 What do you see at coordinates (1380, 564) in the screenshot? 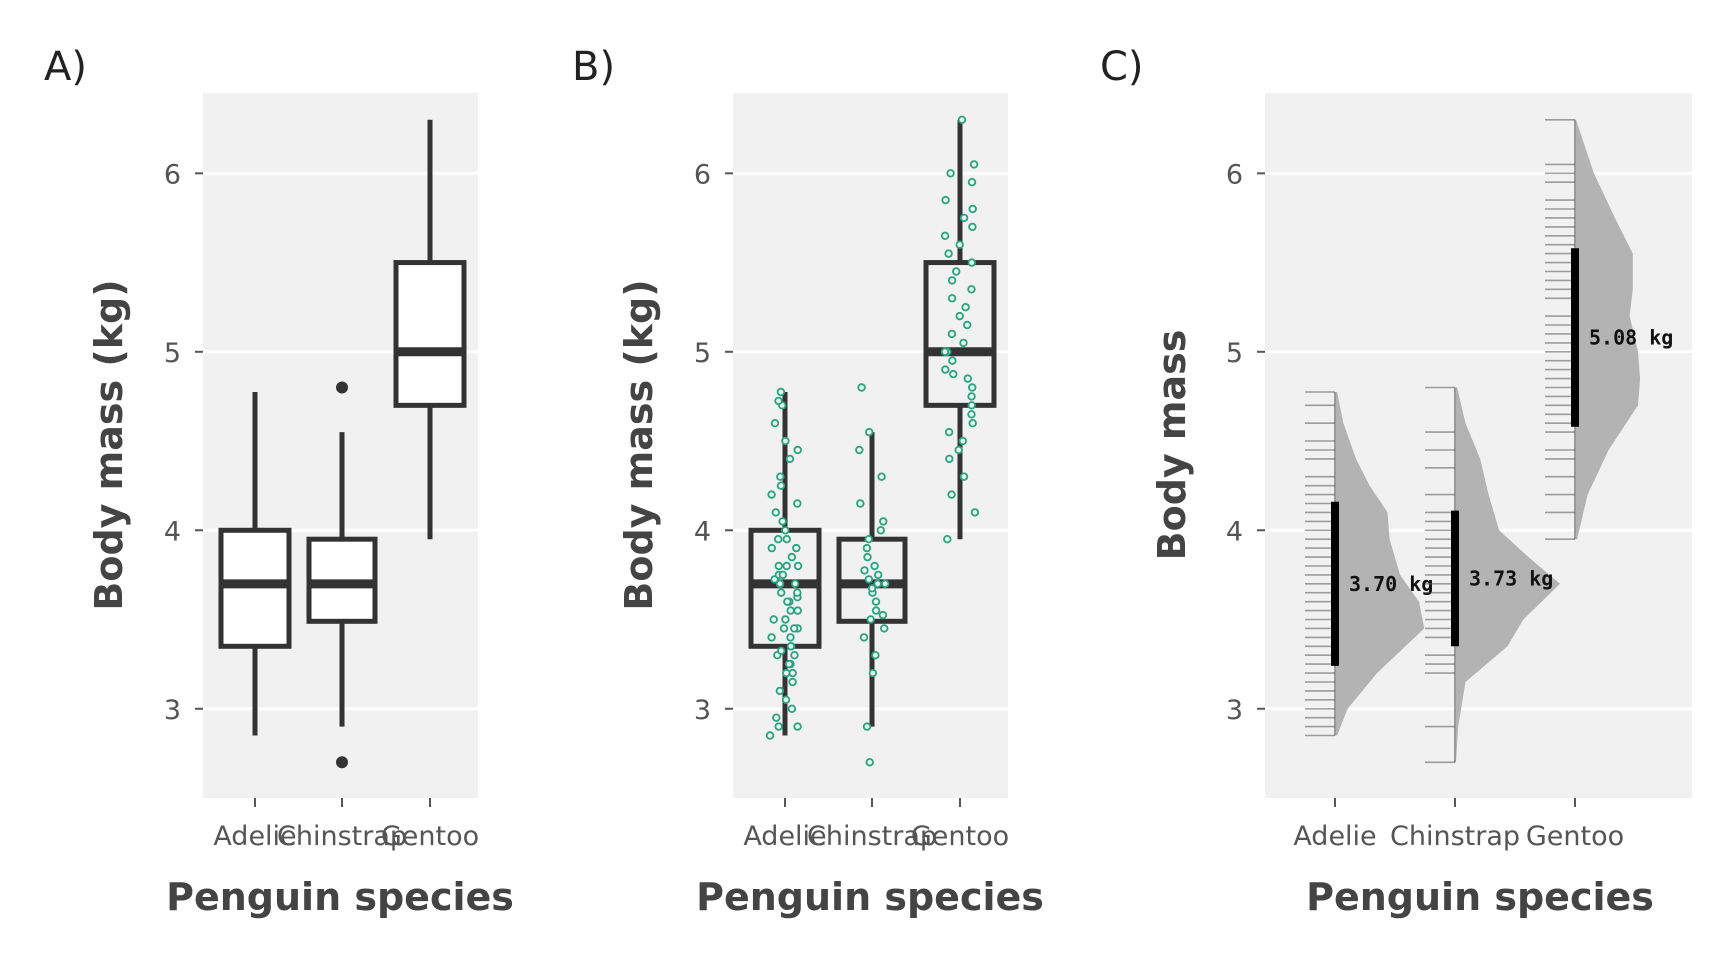
I see `density-adelie` at bounding box center [1380, 564].